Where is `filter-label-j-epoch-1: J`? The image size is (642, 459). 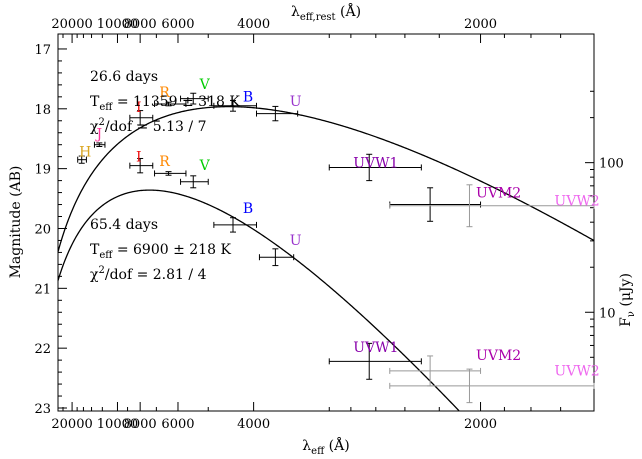
filter-label-j-epoch-1: J is located at coordinates (99, 135).